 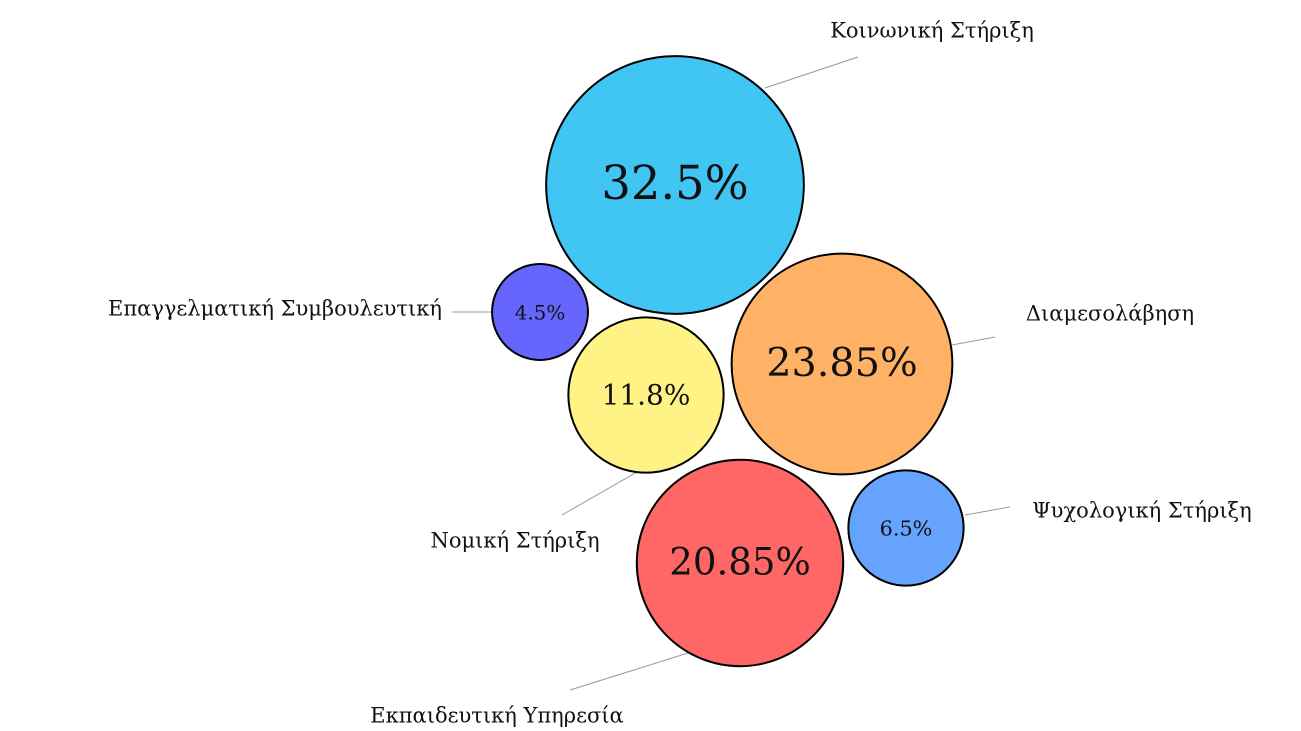 I want to click on value-label: 6.5%, so click(x=906, y=529).